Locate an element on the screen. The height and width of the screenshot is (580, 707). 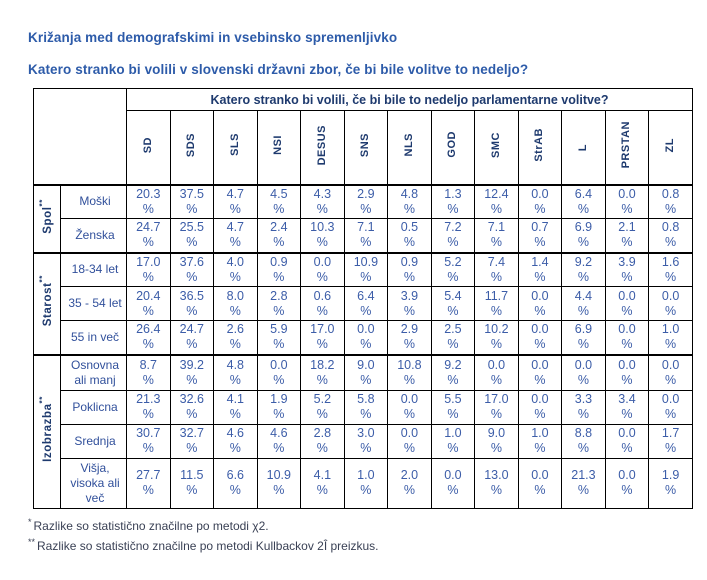
percent-value: 2.9 is located at coordinates (366, 193).